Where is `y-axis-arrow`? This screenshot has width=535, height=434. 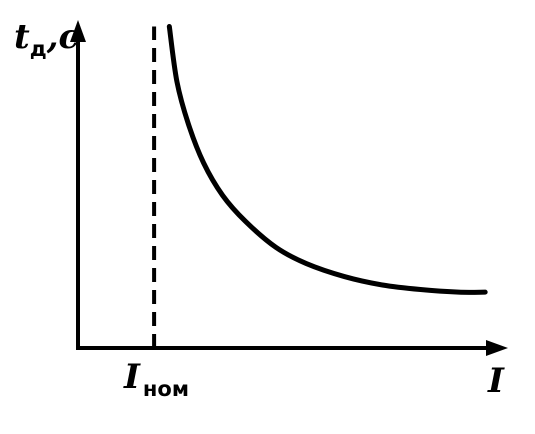
y-axis-arrow is located at coordinates (78, 31).